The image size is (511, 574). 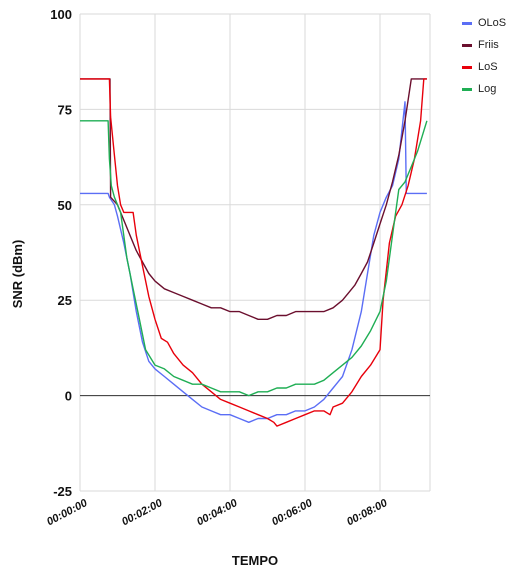 I want to click on legend-label: LoS, so click(x=488, y=67).